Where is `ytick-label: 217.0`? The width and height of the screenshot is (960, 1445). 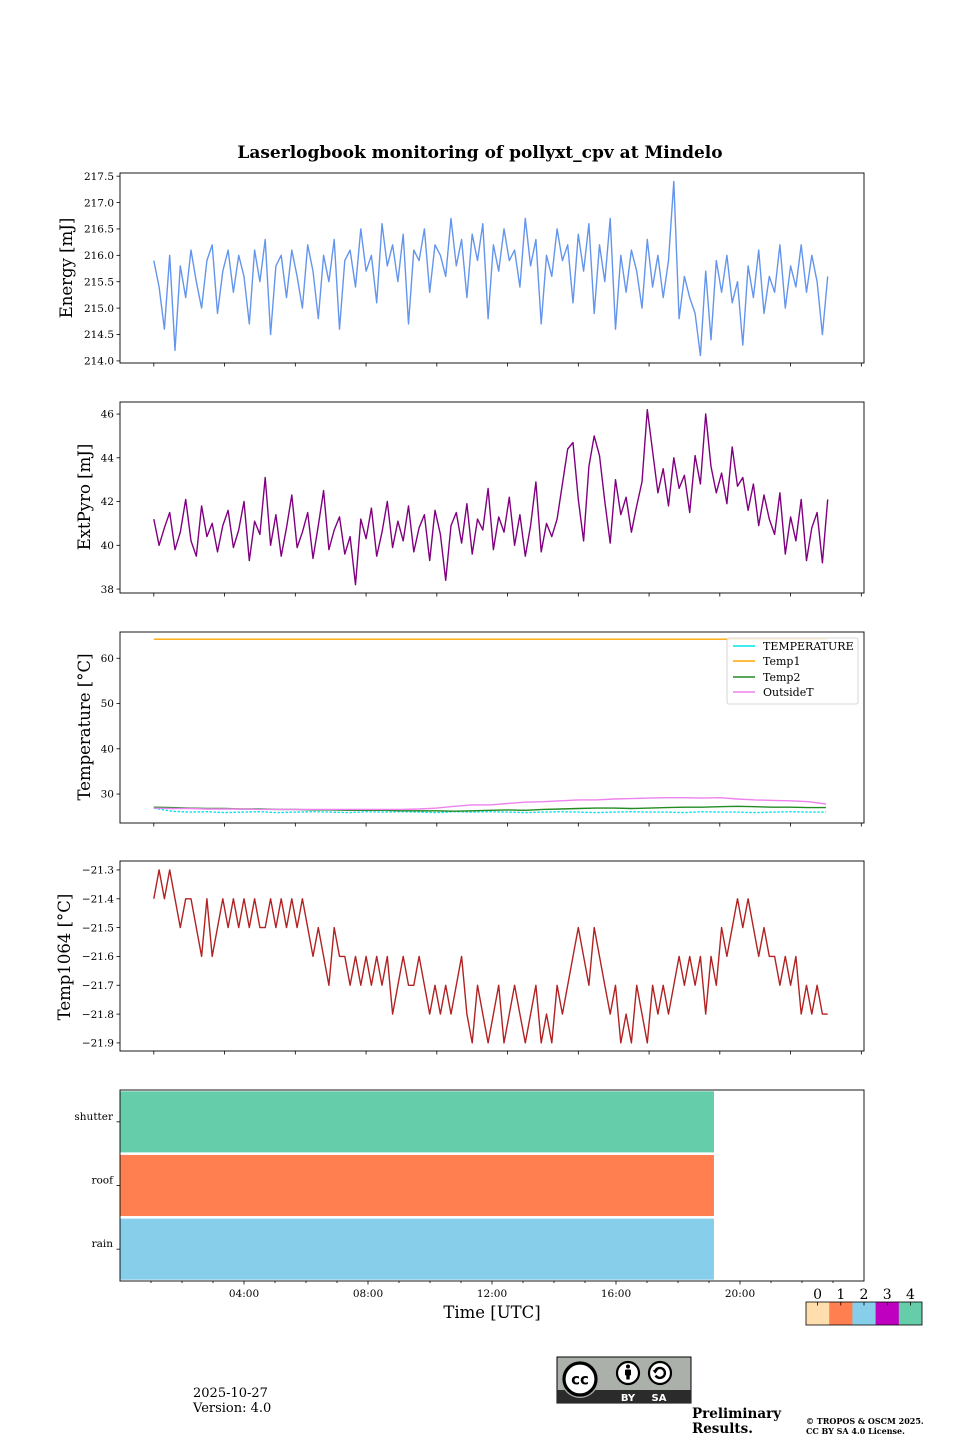
ytick-label: 217.0 is located at coordinates (99, 203).